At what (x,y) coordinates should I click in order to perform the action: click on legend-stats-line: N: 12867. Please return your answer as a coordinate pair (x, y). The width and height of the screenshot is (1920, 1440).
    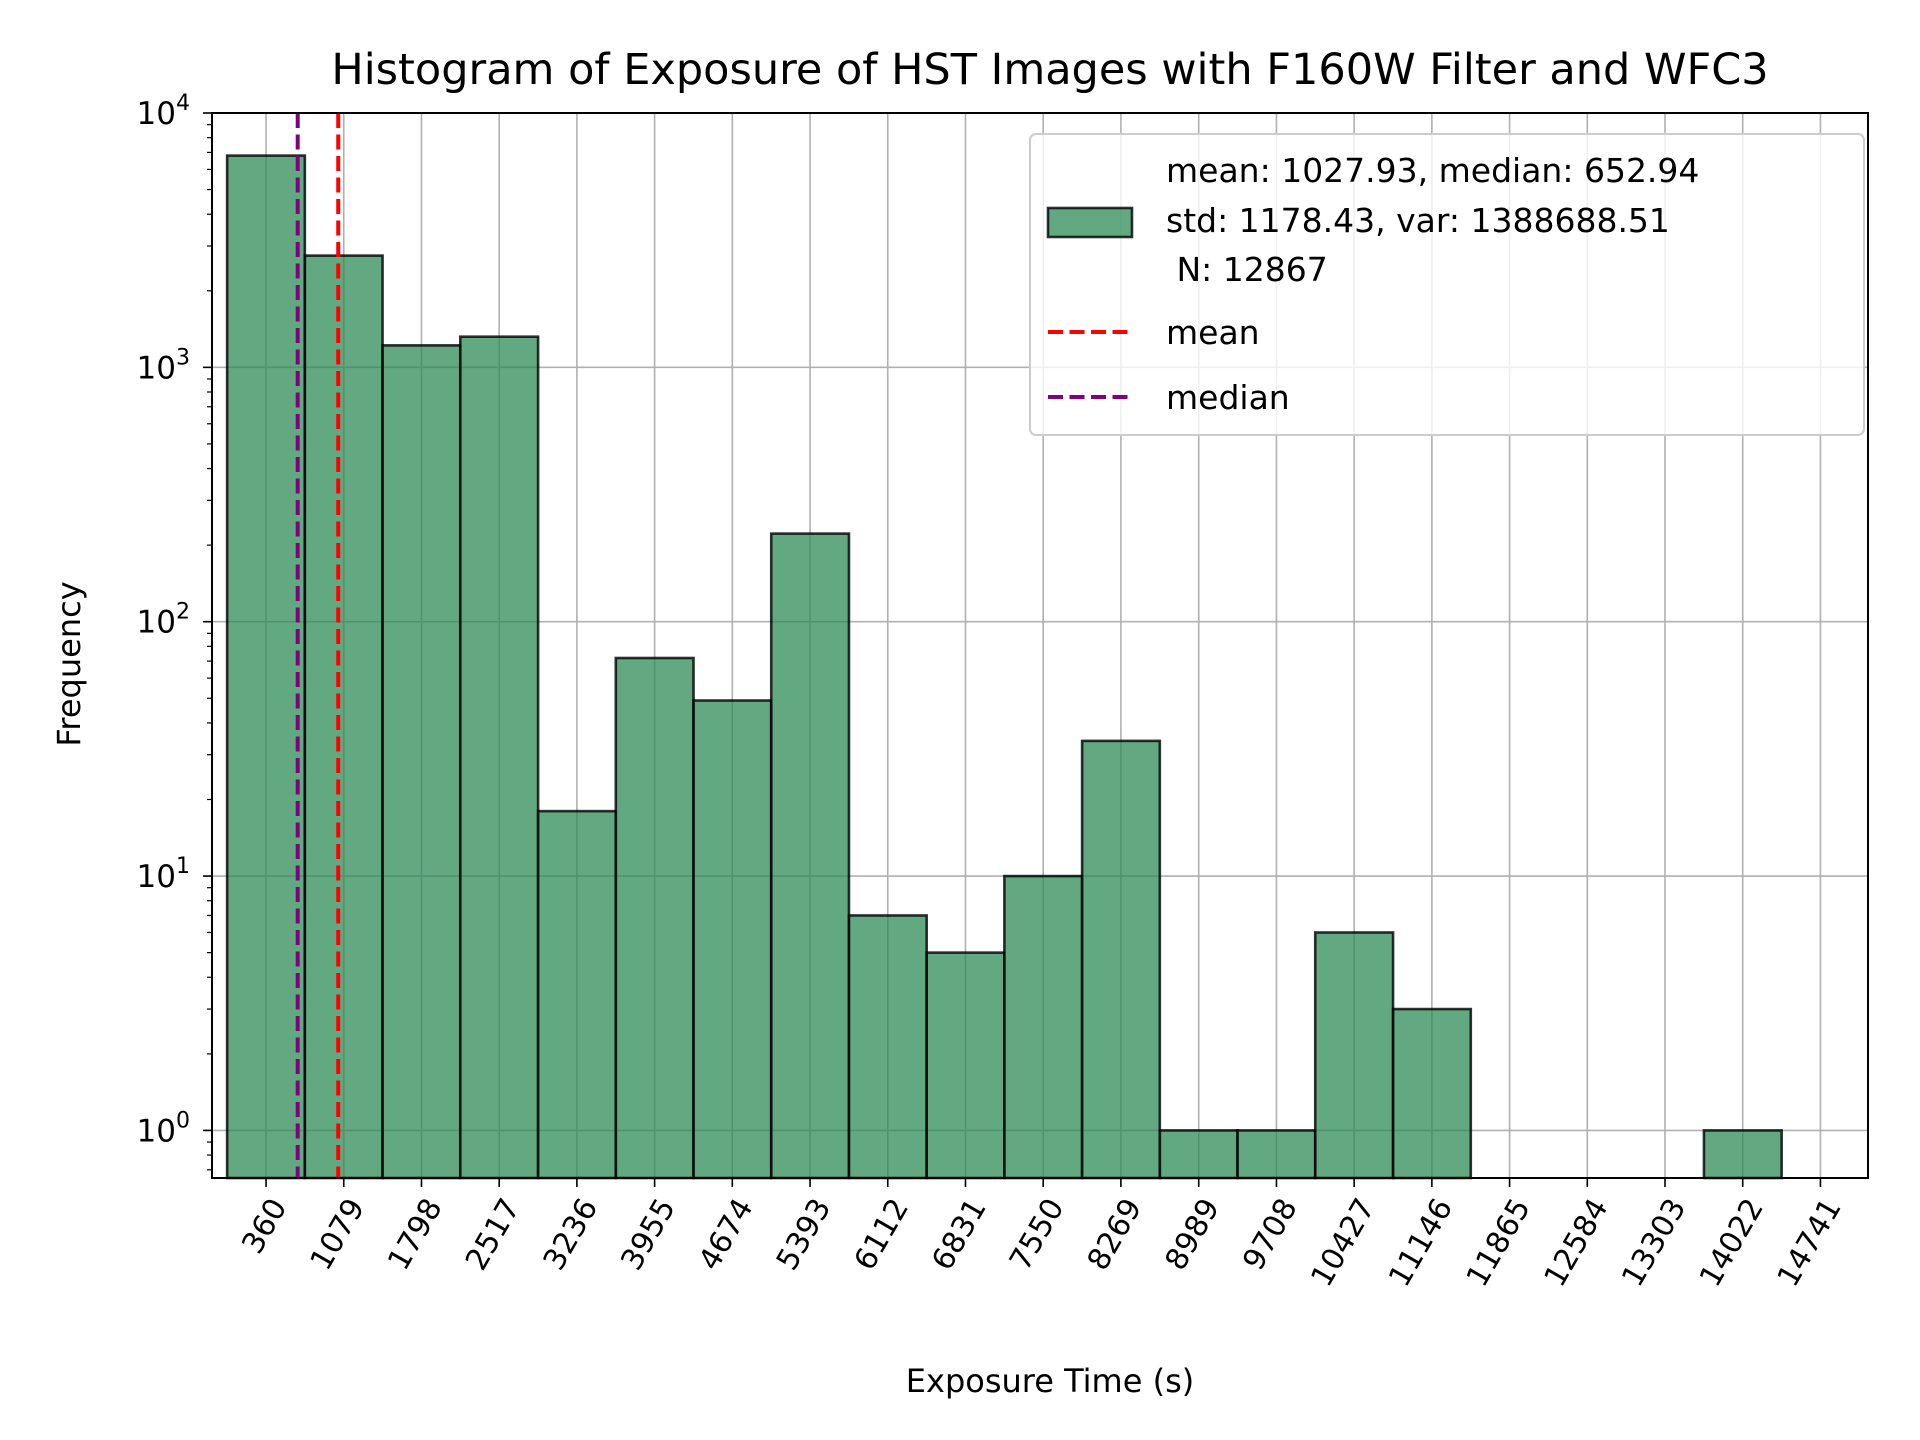
    Looking at the image, I should click on (1247, 269).